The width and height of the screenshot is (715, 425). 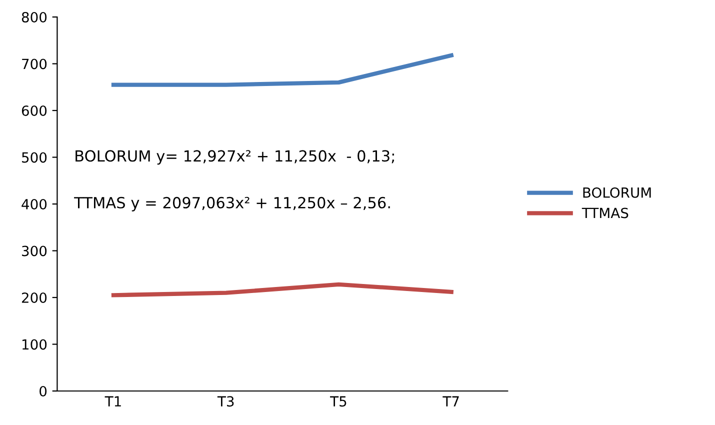 What do you see at coordinates (43, 391) in the screenshot?
I see `y-tick-label: 0` at bounding box center [43, 391].